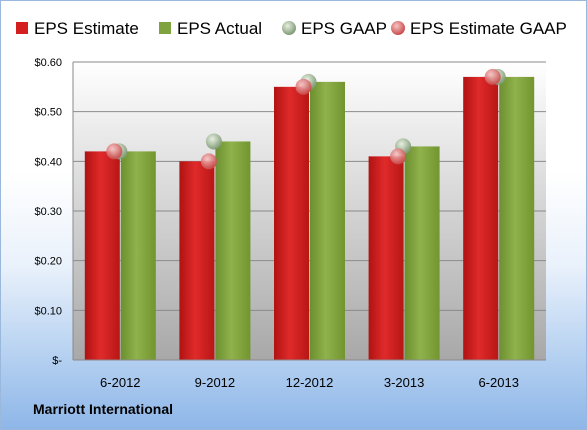  What do you see at coordinates (291, 223) in the screenshot?
I see `bar-eps-estimate-12-2012` at bounding box center [291, 223].